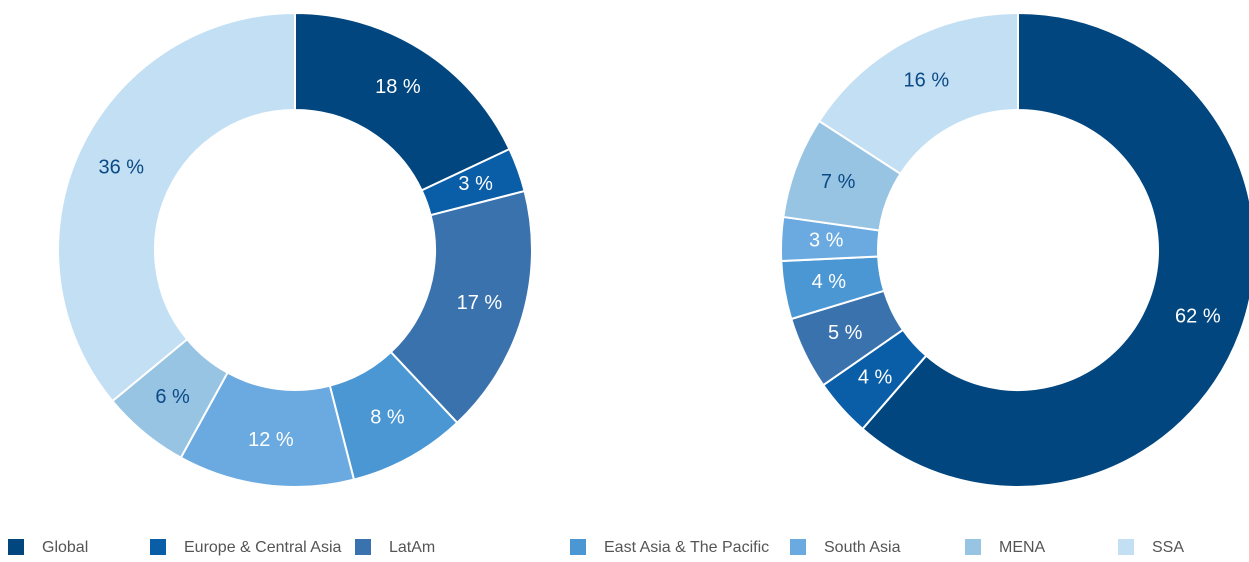  What do you see at coordinates (686, 547) in the screenshot?
I see `legend-label: East Asia & The Pacific` at bounding box center [686, 547].